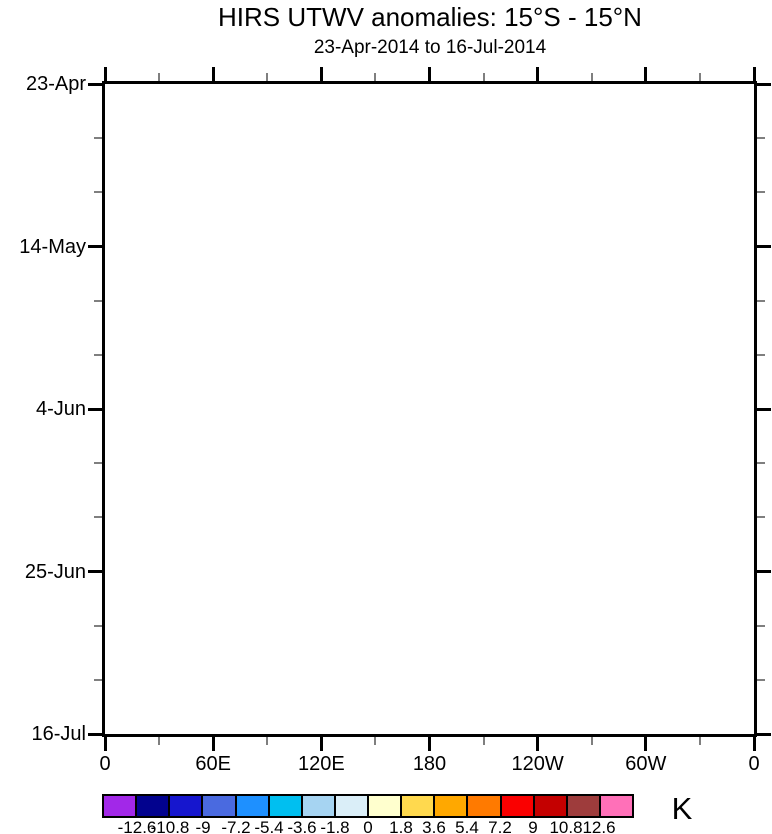  Describe the element at coordinates (269, 826) in the screenshot. I see `colorbar-tick-label: -5.4` at that location.